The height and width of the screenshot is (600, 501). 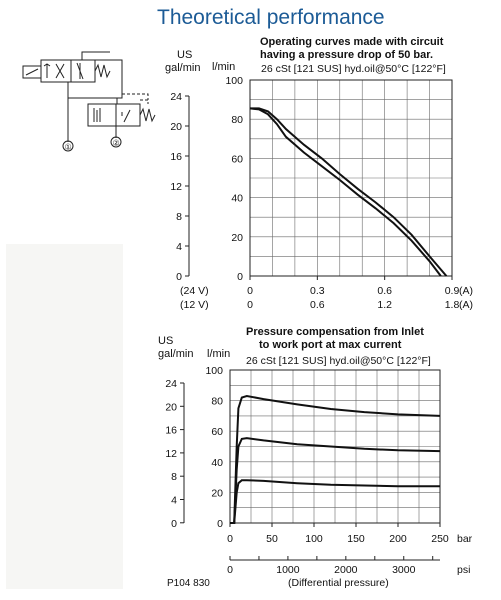 I want to click on chart1-subtitle: 26 cSt [121 SUS] hyd.oil@50°C [122°F], so click(x=353, y=69).